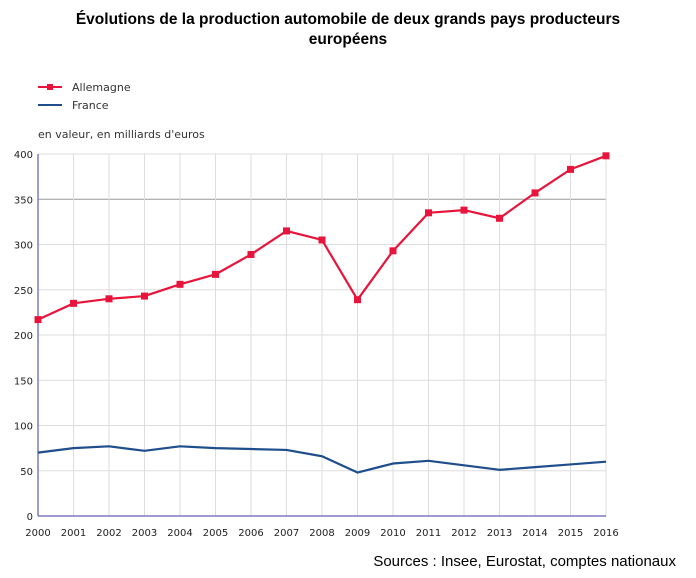 The height and width of the screenshot is (578, 696). Describe the element at coordinates (348, 39) in the screenshot. I see `chart-title-line-2: européens` at that location.